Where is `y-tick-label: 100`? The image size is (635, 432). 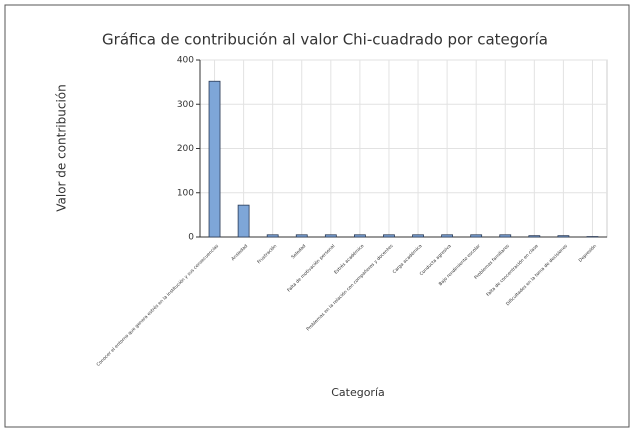 y-tick-label: 100 is located at coordinates (185, 193).